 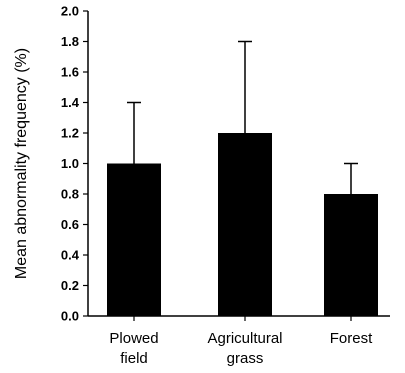 I want to click on y-tick-label: 1.8, so click(x=70, y=41).